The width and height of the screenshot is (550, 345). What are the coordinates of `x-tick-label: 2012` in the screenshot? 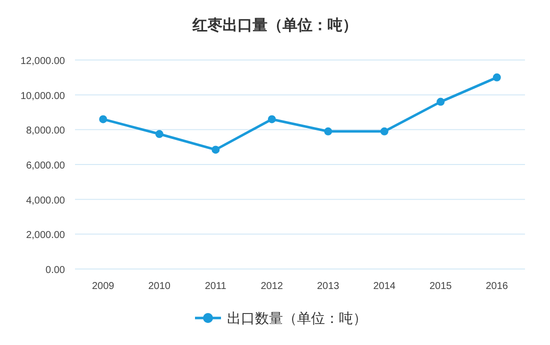 It's located at (272, 286).